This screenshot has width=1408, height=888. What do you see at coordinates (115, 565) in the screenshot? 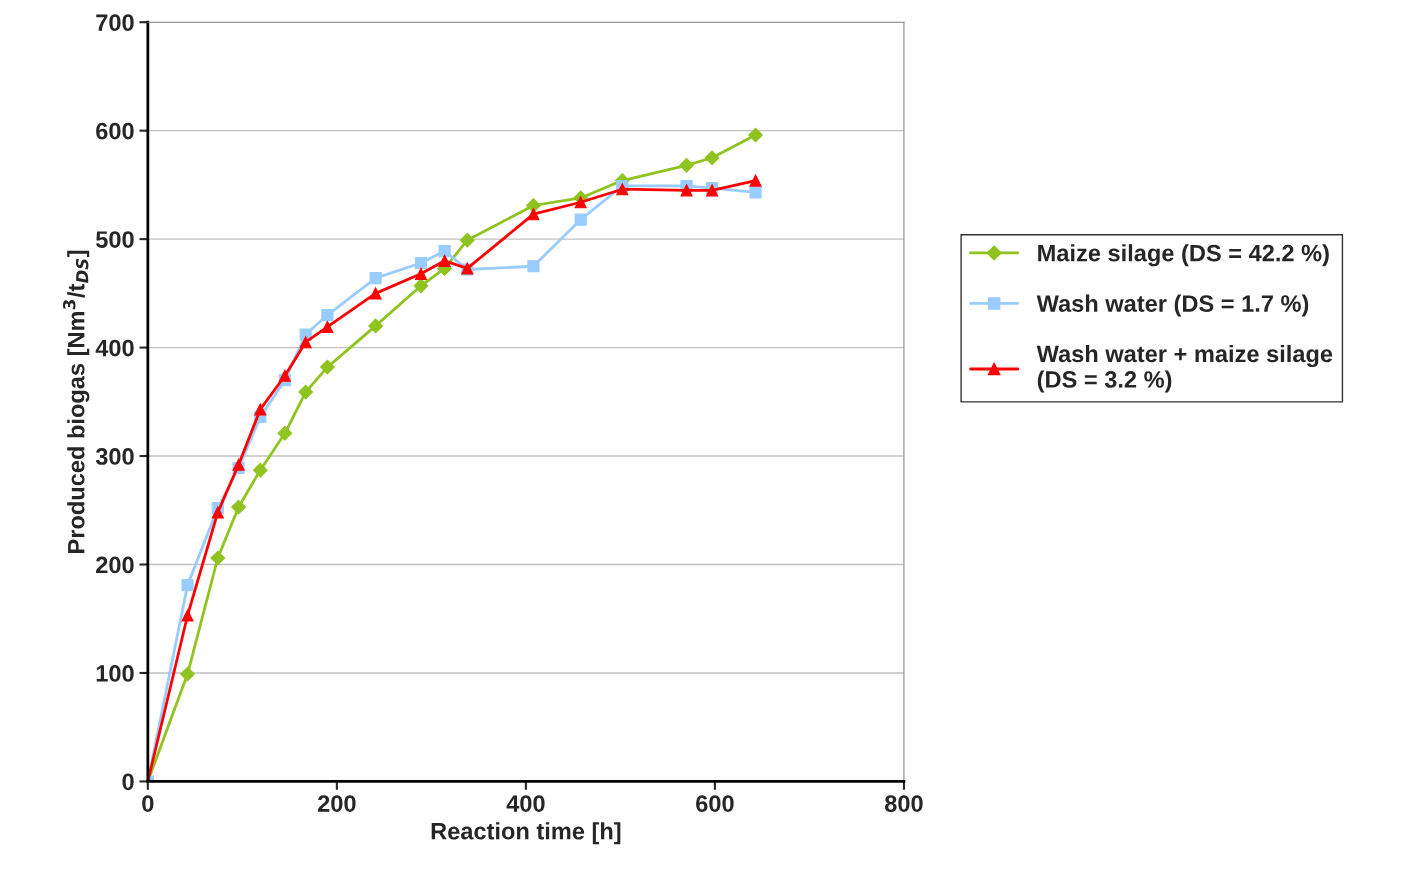
I see `y-tick-label: 200` at bounding box center [115, 565].